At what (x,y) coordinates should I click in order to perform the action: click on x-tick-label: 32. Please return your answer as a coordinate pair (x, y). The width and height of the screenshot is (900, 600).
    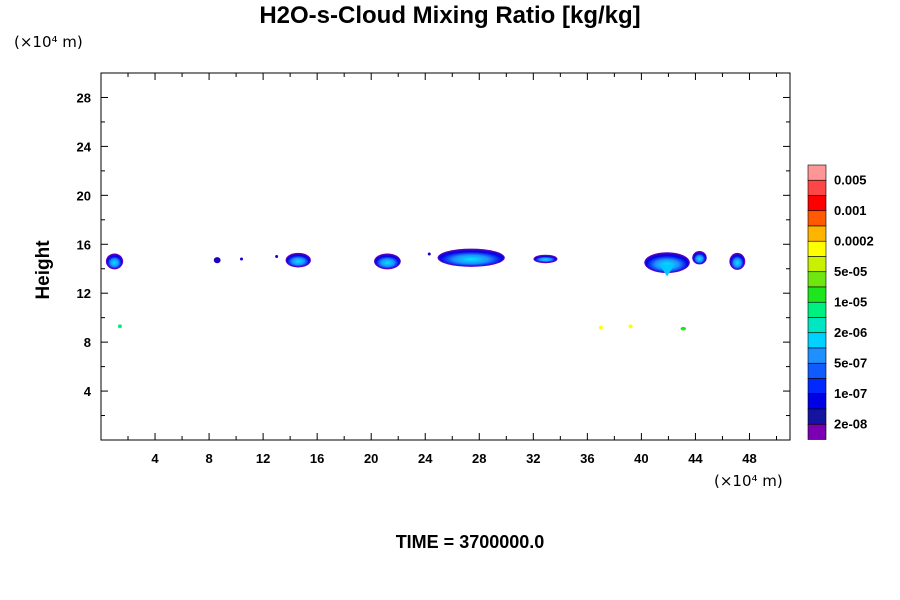
    Looking at the image, I should click on (533, 458).